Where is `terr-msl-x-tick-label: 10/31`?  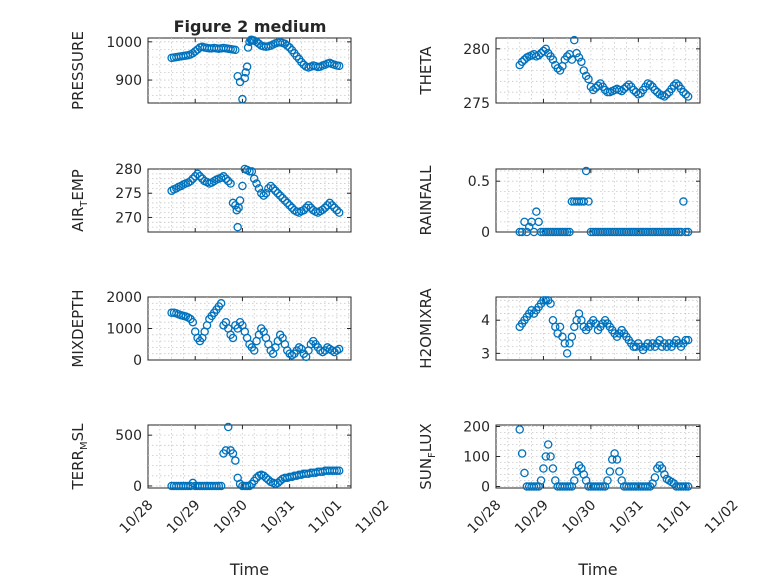 terr-msl-x-tick-label: 10/31 is located at coordinates (278, 517).